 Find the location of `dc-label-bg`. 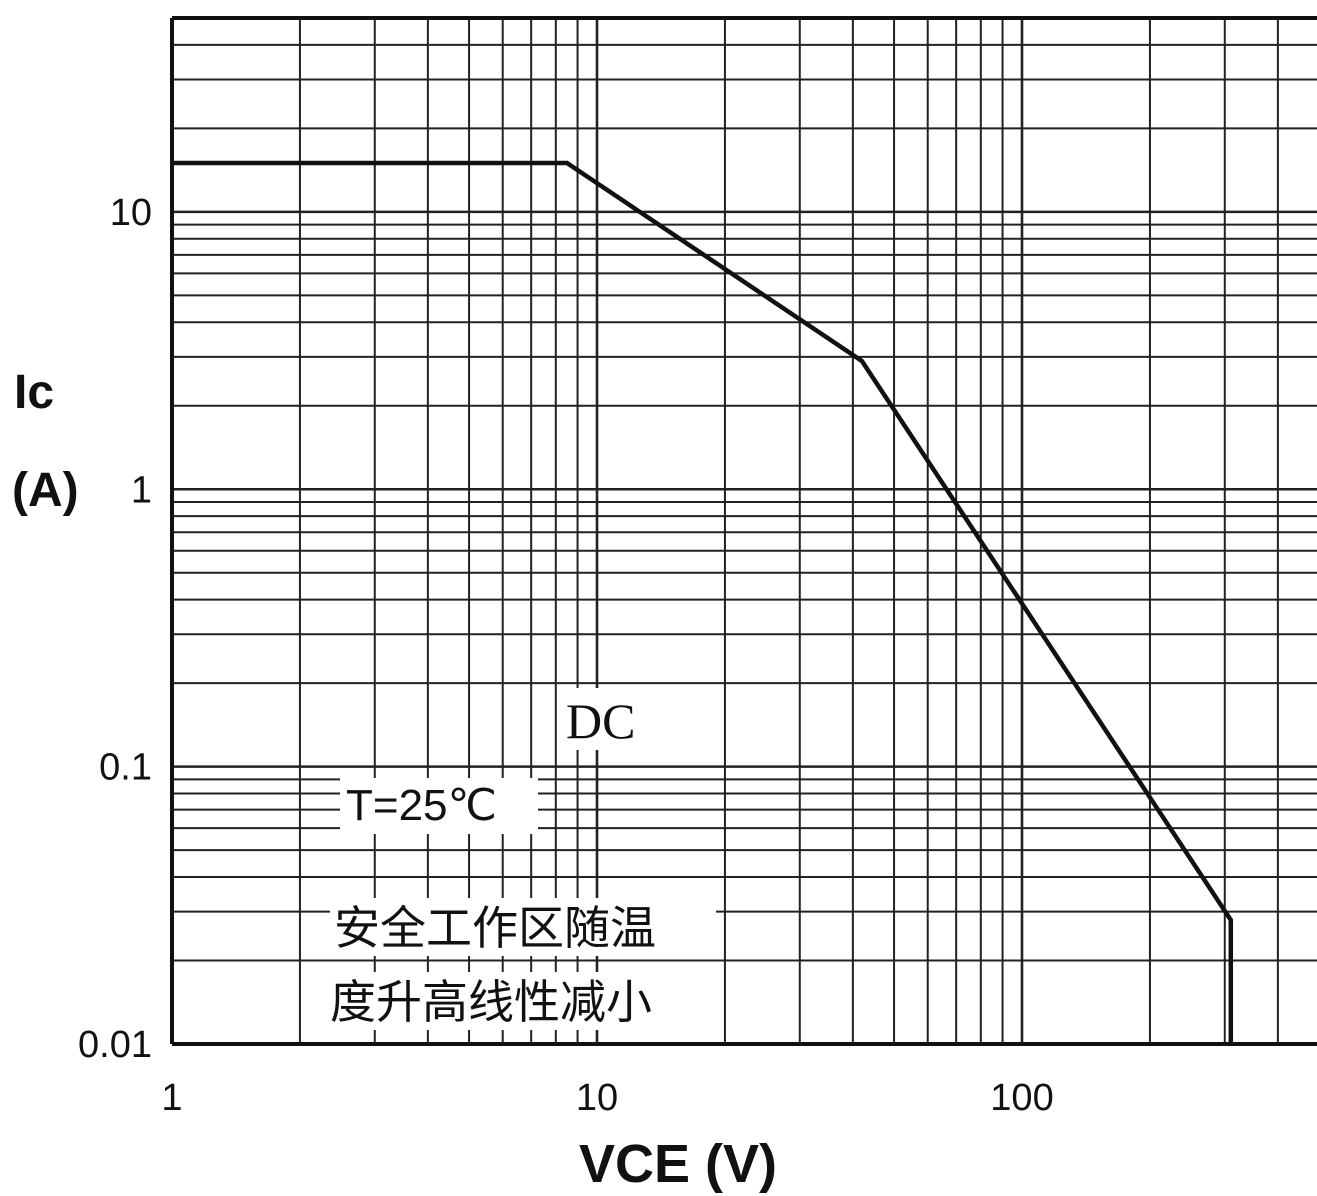

dc-label-bg is located at coordinates (603, 719).